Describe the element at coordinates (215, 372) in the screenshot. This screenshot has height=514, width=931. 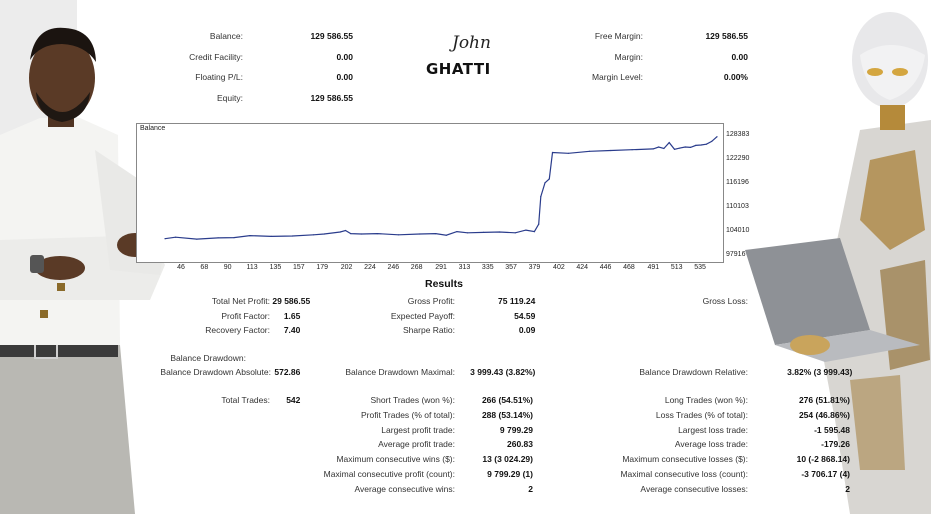
I see `result-label: Balance Drawdown Absolute:` at that location.